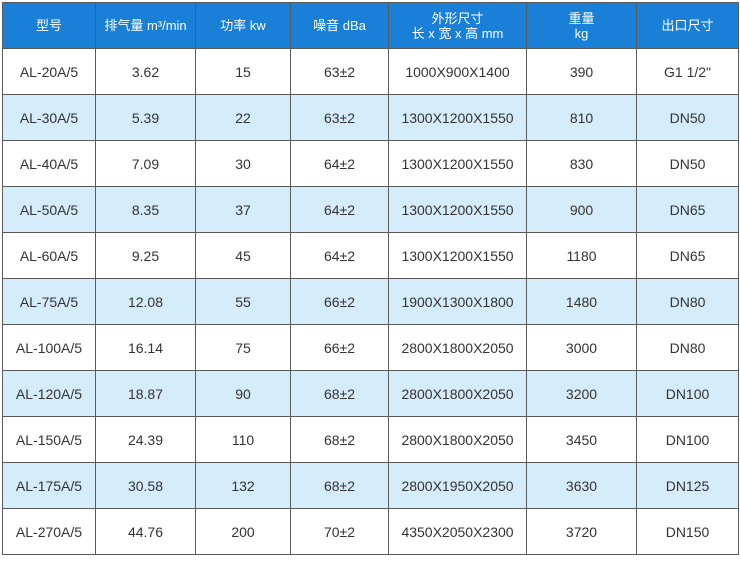 The width and height of the screenshot is (740, 569). Describe the element at coordinates (243, 439) in the screenshot. I see `power-cell: 110` at that location.